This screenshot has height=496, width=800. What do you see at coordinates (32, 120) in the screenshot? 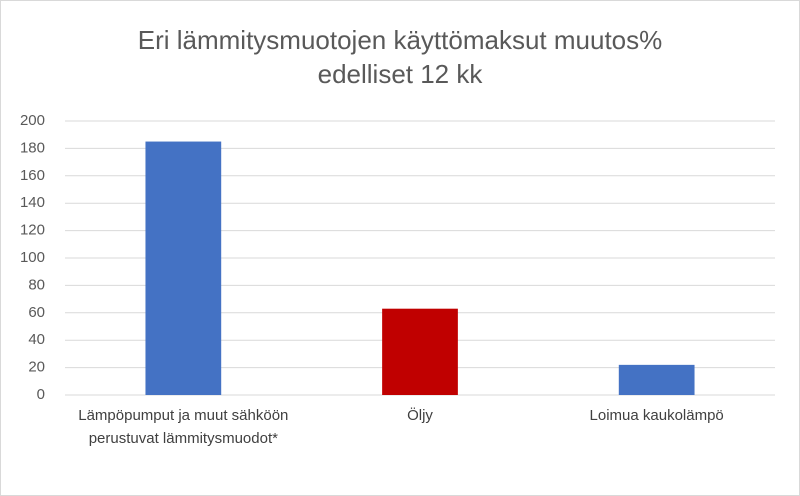
I see `y-tick-label: 200` at bounding box center [32, 120].